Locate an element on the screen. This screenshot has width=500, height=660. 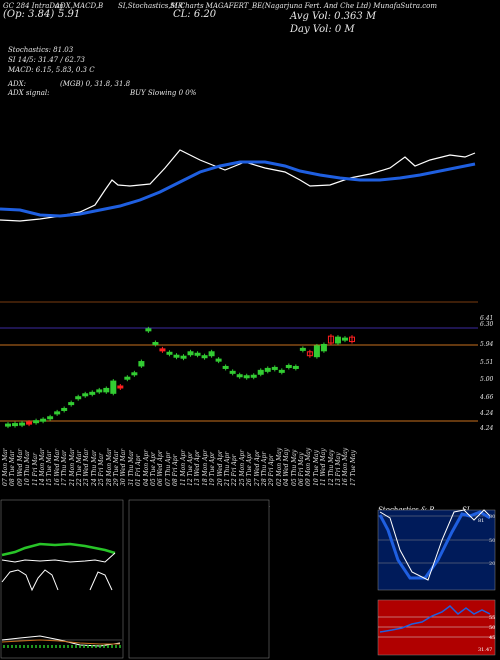
date-label: 15 Tue Mar is located at coordinates (50, 468).